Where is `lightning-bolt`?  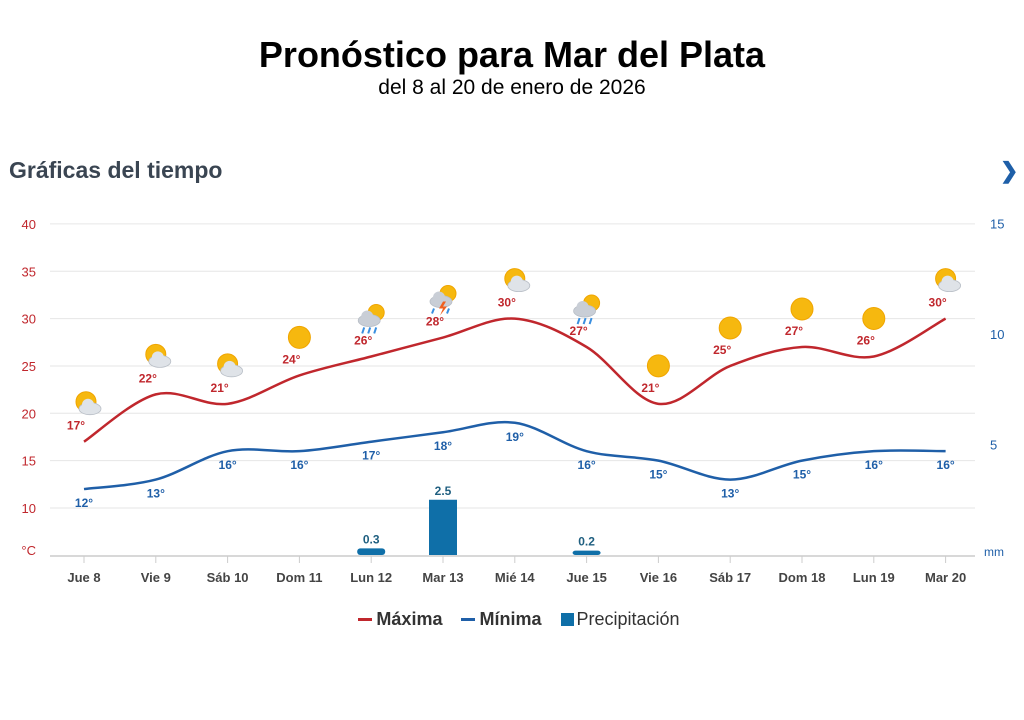
lightning-bolt is located at coordinates (443, 308).